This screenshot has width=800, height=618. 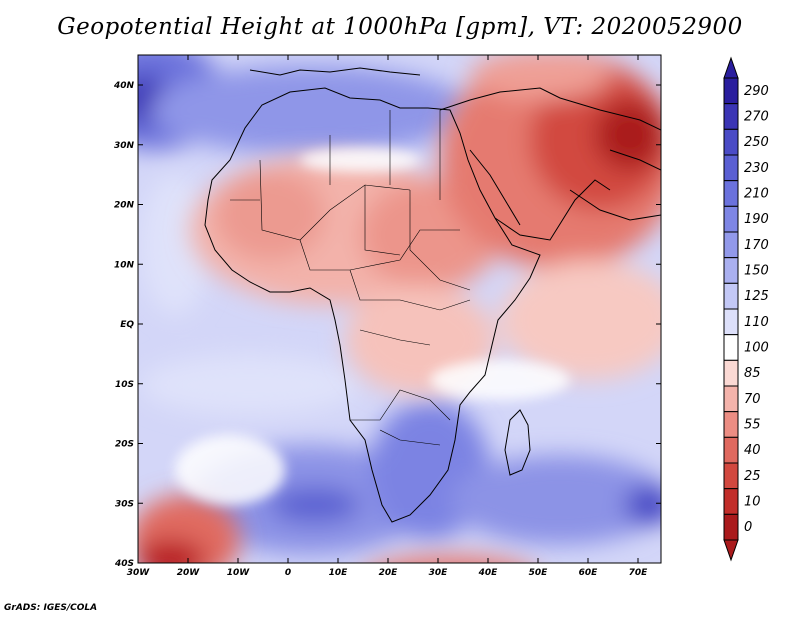 What do you see at coordinates (239, 573) in the screenshot?
I see `lon-label: 10W` at bounding box center [239, 573].